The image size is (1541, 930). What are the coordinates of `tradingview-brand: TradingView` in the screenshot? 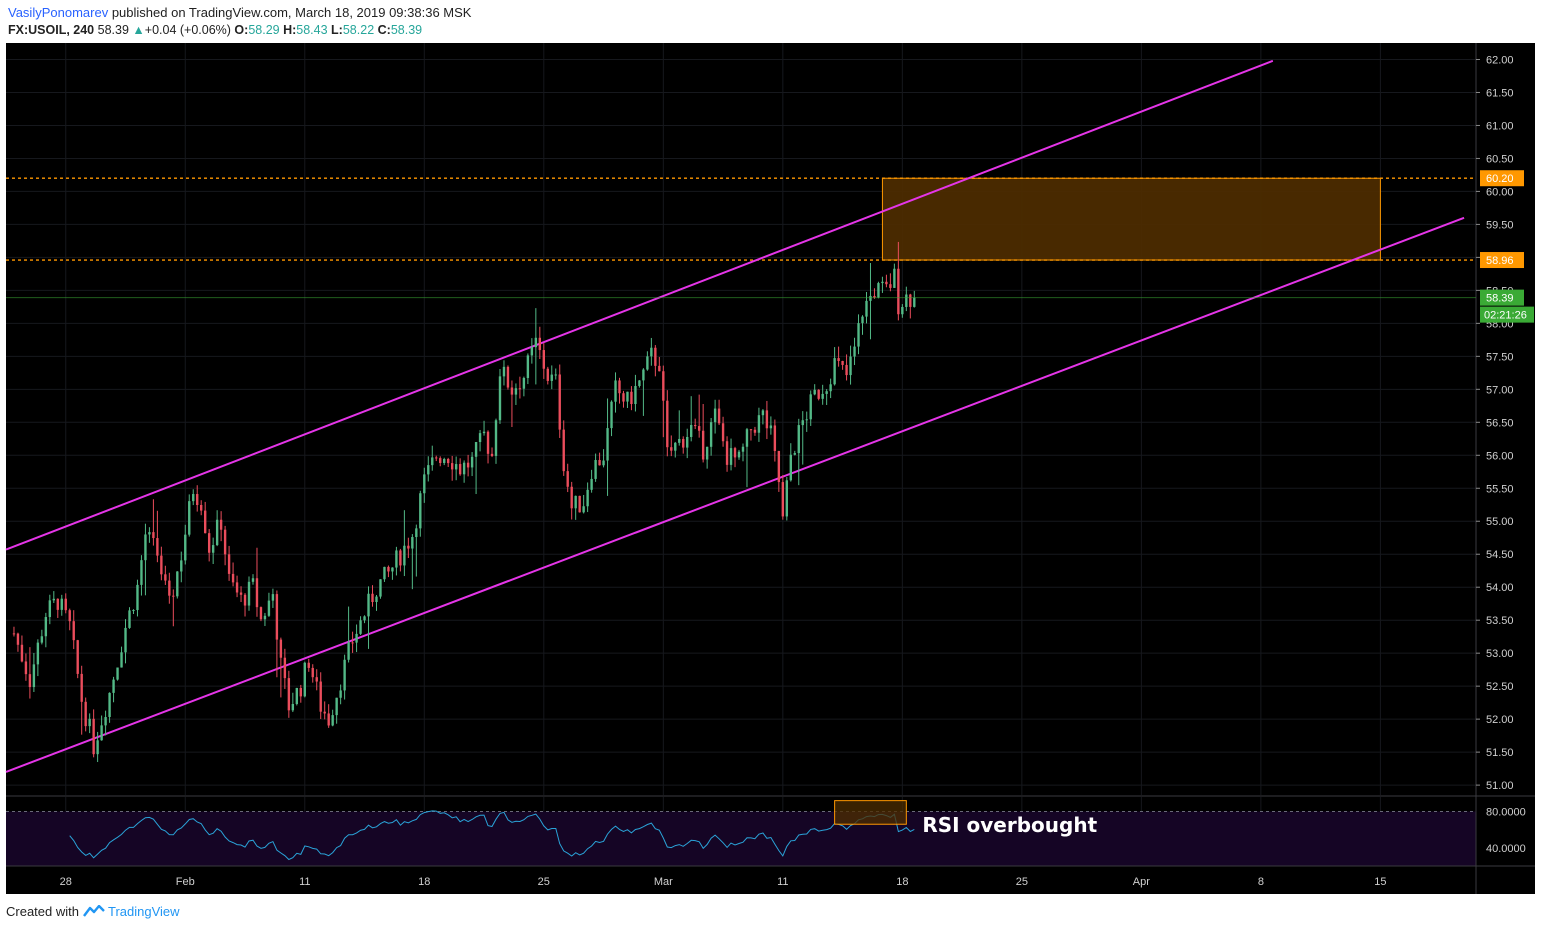 It's located at (144, 911).